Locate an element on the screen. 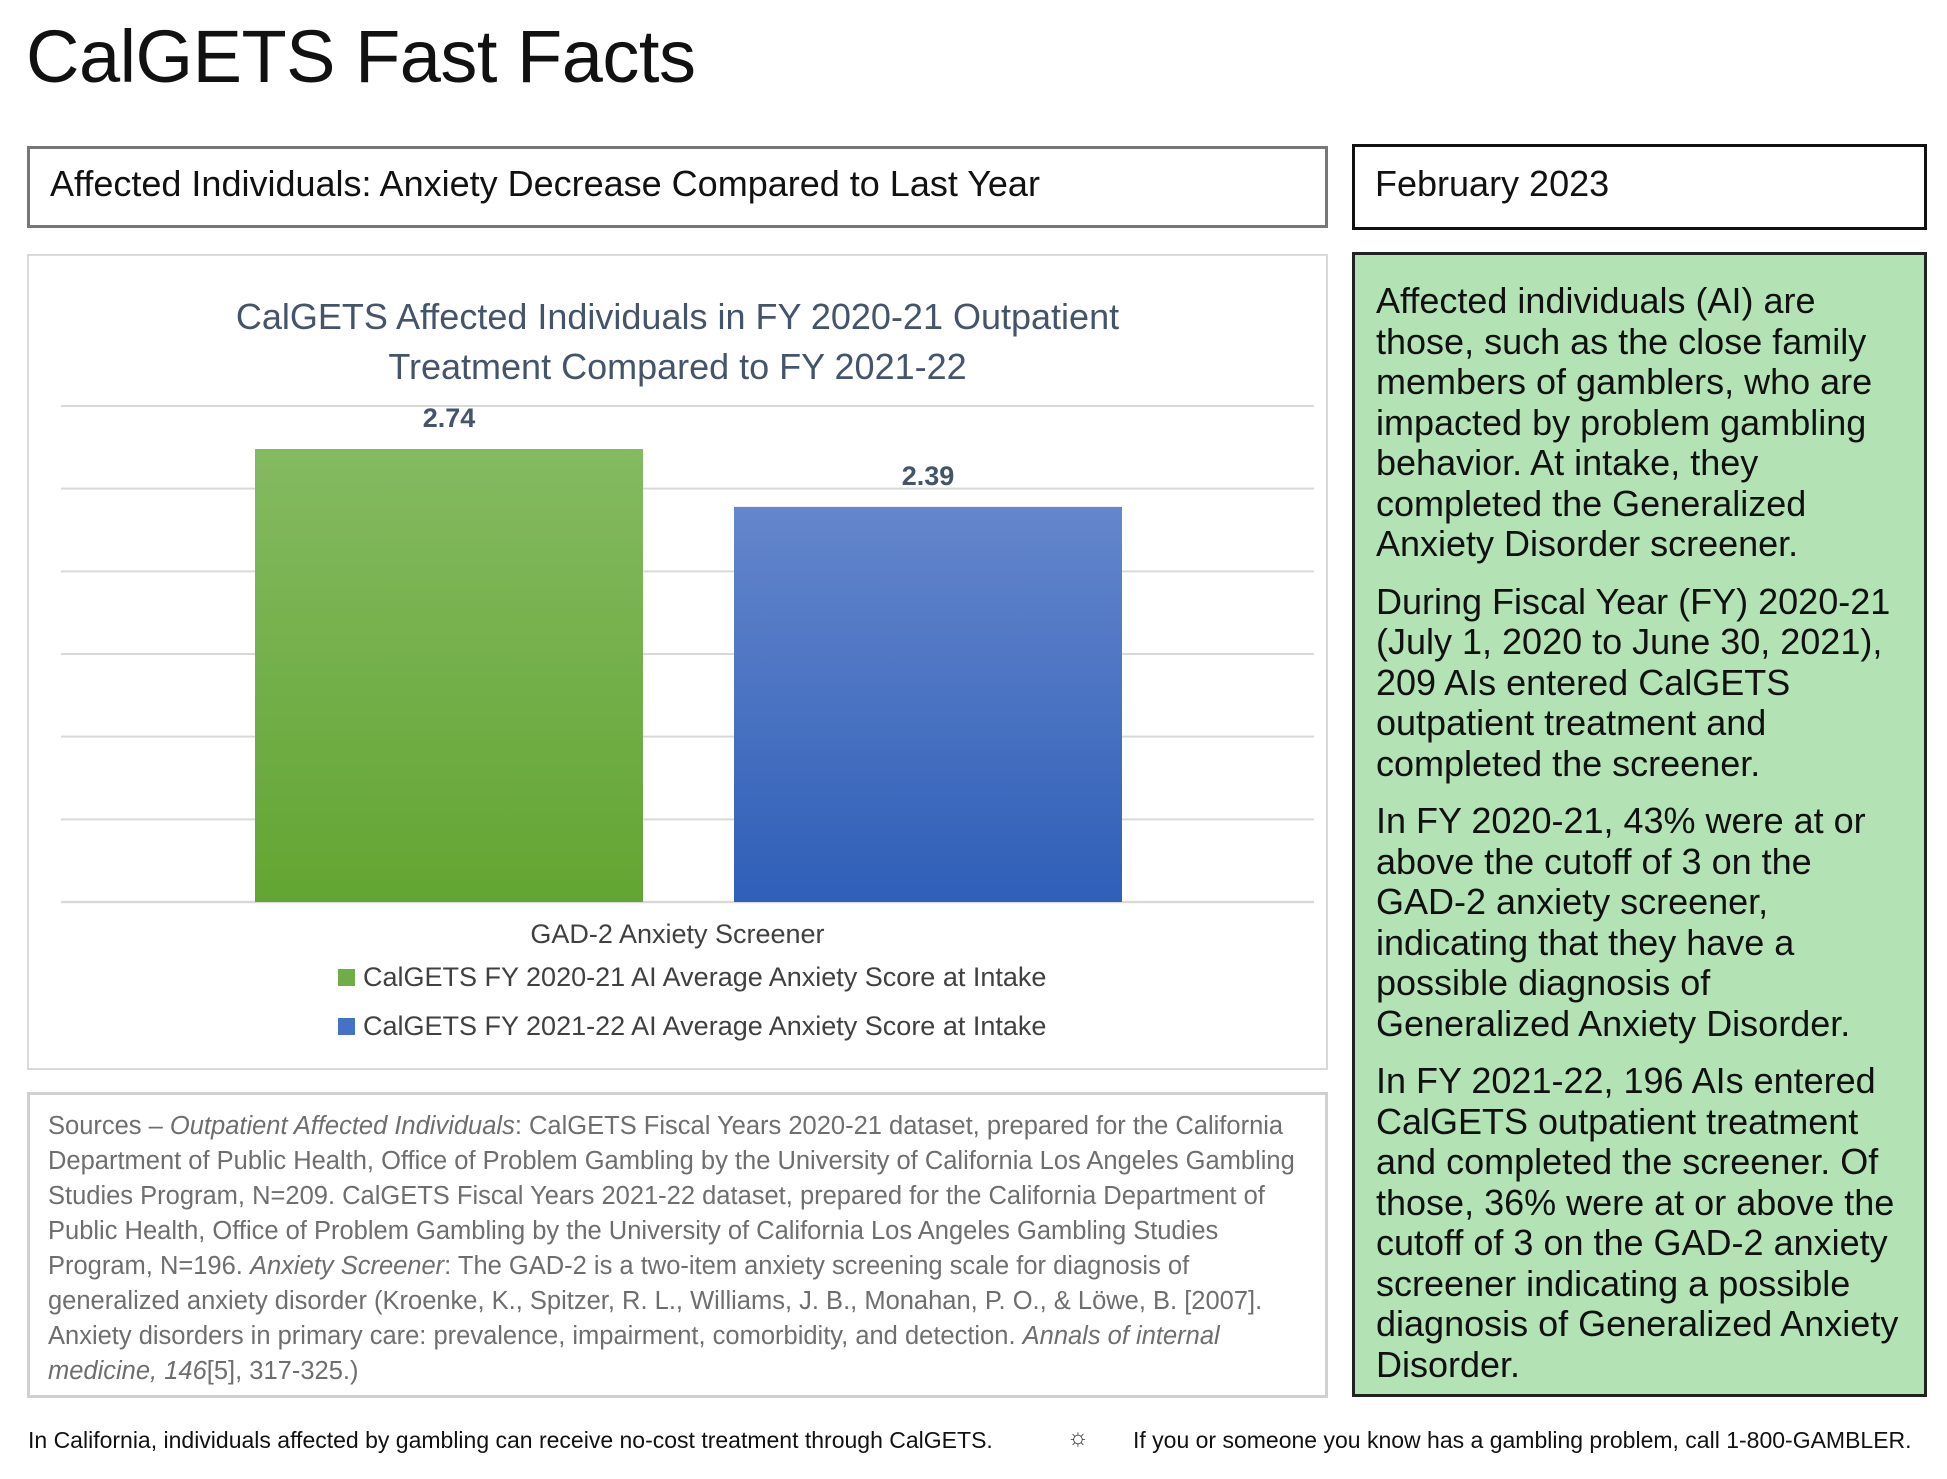 The width and height of the screenshot is (1947, 1479). bar-value-label: 2.39 is located at coordinates (928, 476).